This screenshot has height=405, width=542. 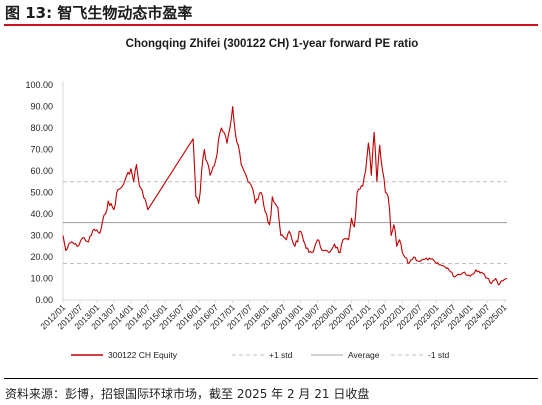 I want to click on legend-label: Average, so click(x=364, y=355).